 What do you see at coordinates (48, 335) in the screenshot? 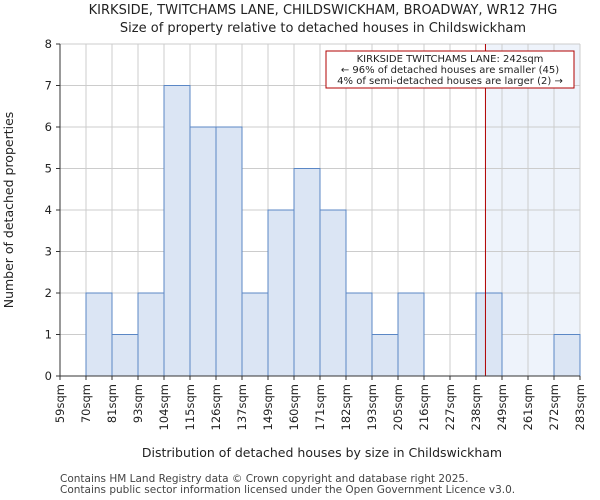
I see `y-tick-label: 1` at bounding box center [48, 335].